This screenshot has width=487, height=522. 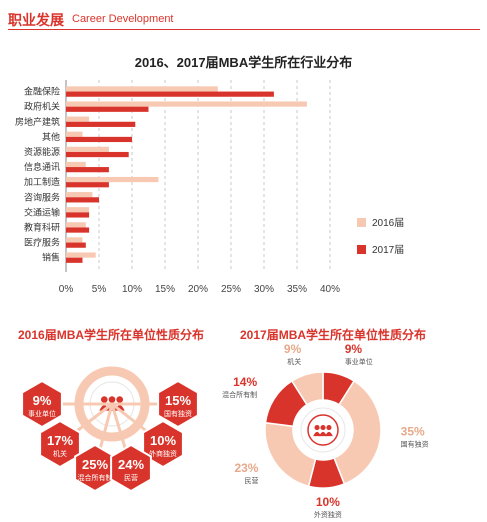 I want to click on category-label: 资源能源, so click(x=42, y=151).